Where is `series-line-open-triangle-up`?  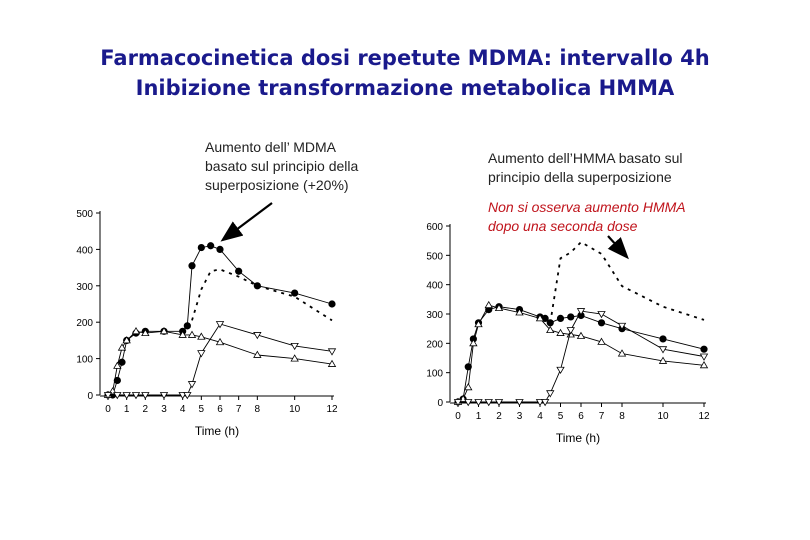
series-line-open-triangle-up is located at coordinates (581, 353).